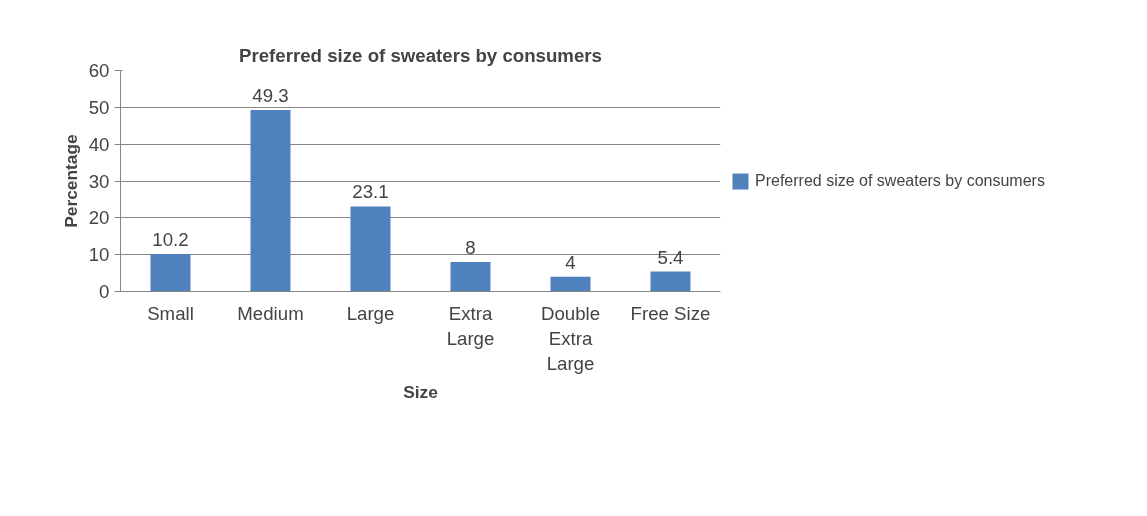  What do you see at coordinates (570, 338) in the screenshot?
I see `x-tick-label: Double Extra Large` at bounding box center [570, 338].